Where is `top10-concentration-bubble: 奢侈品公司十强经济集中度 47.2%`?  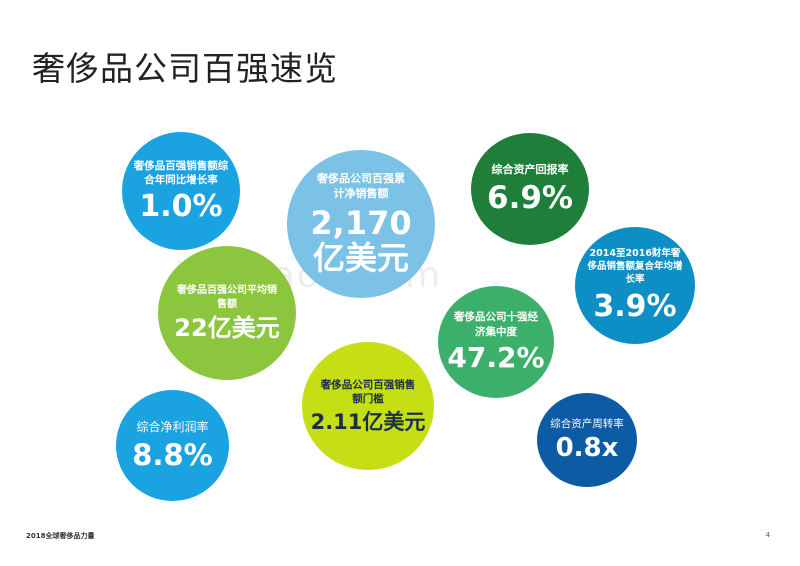 top10-concentration-bubble: 奢侈品公司十强经济集中度 47.2% is located at coordinates (496, 342).